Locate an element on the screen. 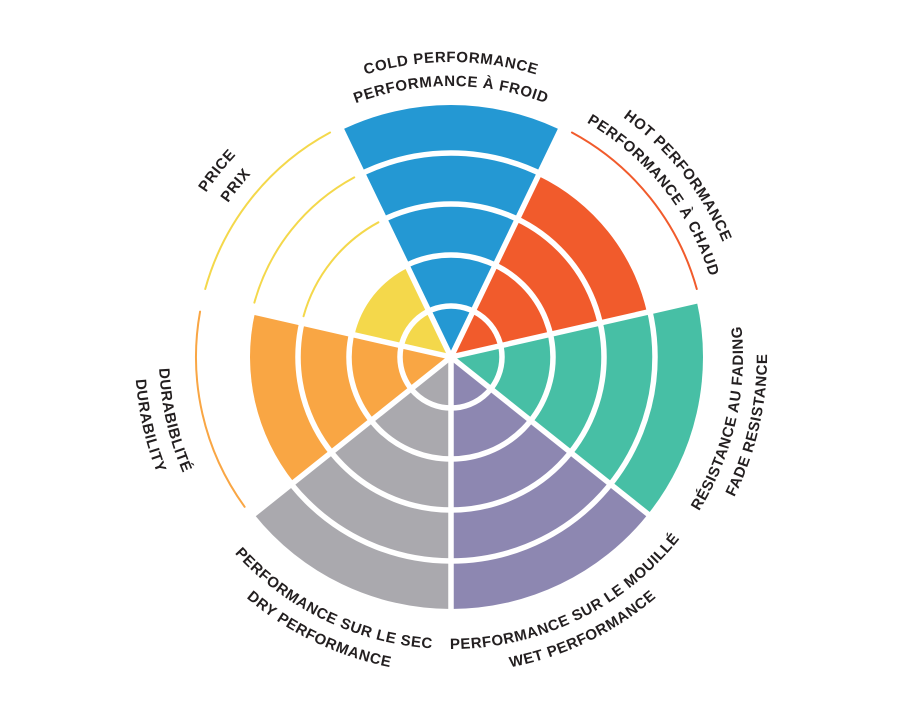 The image size is (900, 720). segment-fill-cold-performance is located at coordinates (451, 231).